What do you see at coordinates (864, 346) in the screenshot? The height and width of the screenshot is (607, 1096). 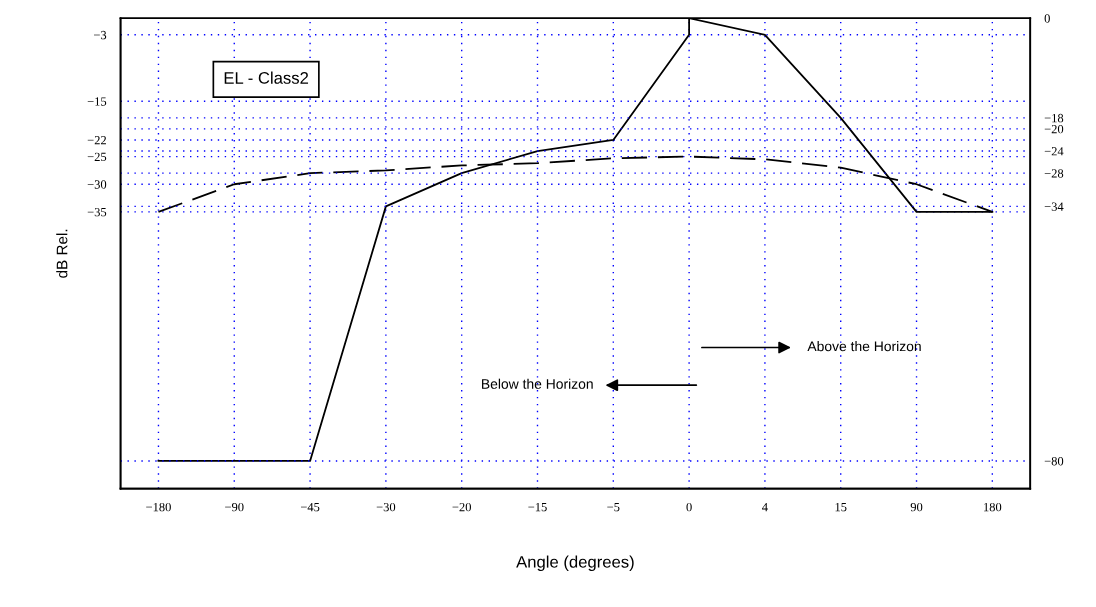 I see `annotation: Above the Horizon` at bounding box center [864, 346].